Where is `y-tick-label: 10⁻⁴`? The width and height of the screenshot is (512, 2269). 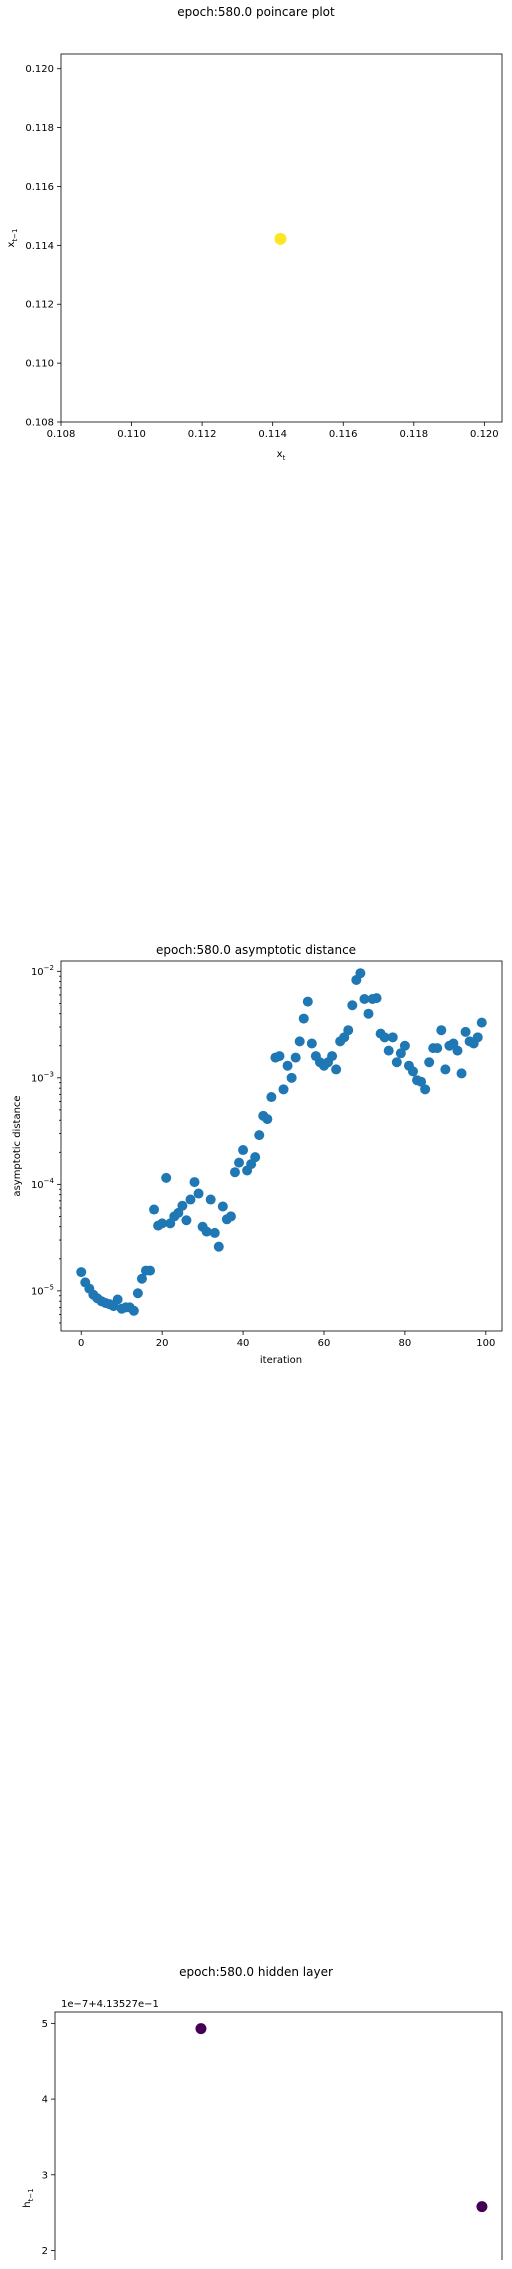 y-tick-label: 10⁻⁴ is located at coordinates (43, 1184).